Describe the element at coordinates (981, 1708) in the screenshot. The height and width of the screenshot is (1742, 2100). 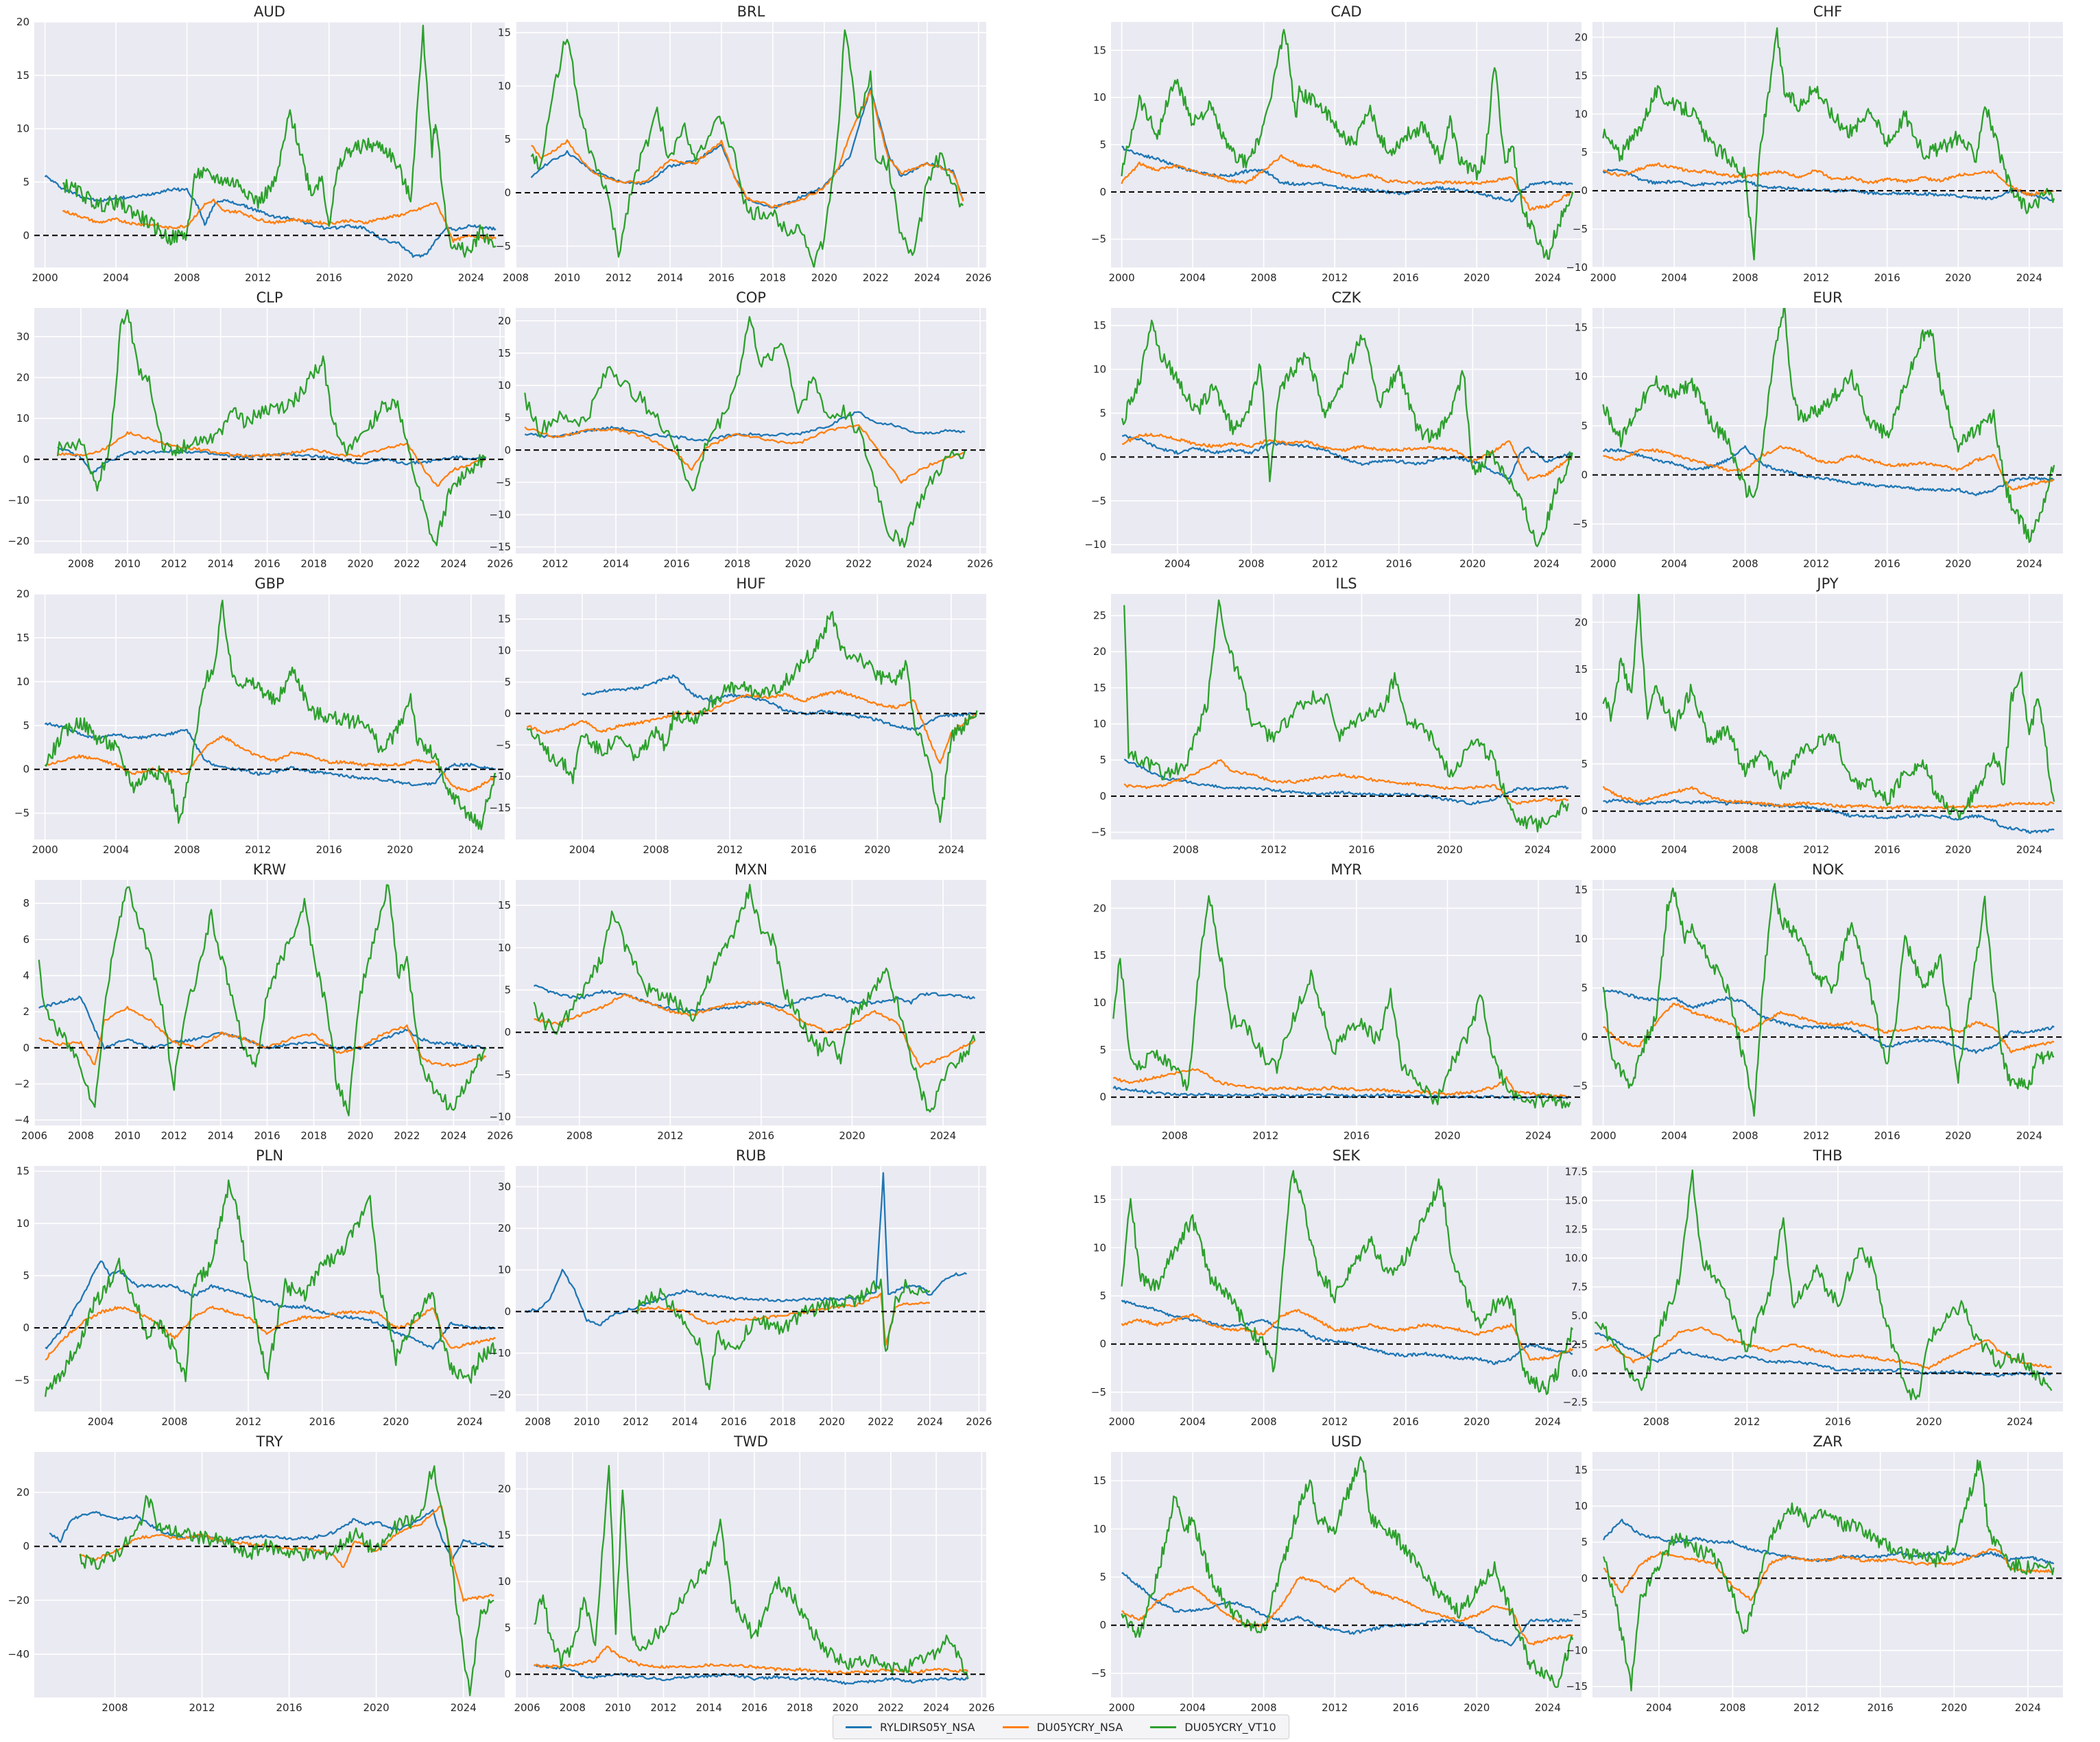
I see `x-tick-label: 2026` at that location.